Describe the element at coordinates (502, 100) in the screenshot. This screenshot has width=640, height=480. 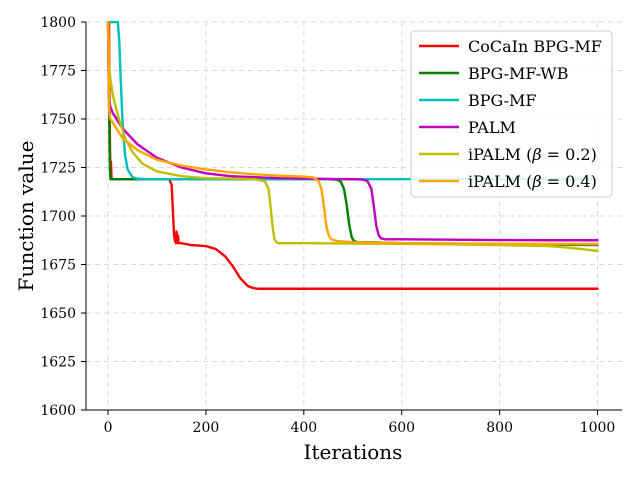
I see `legend-label-2: BPG-MF` at that location.